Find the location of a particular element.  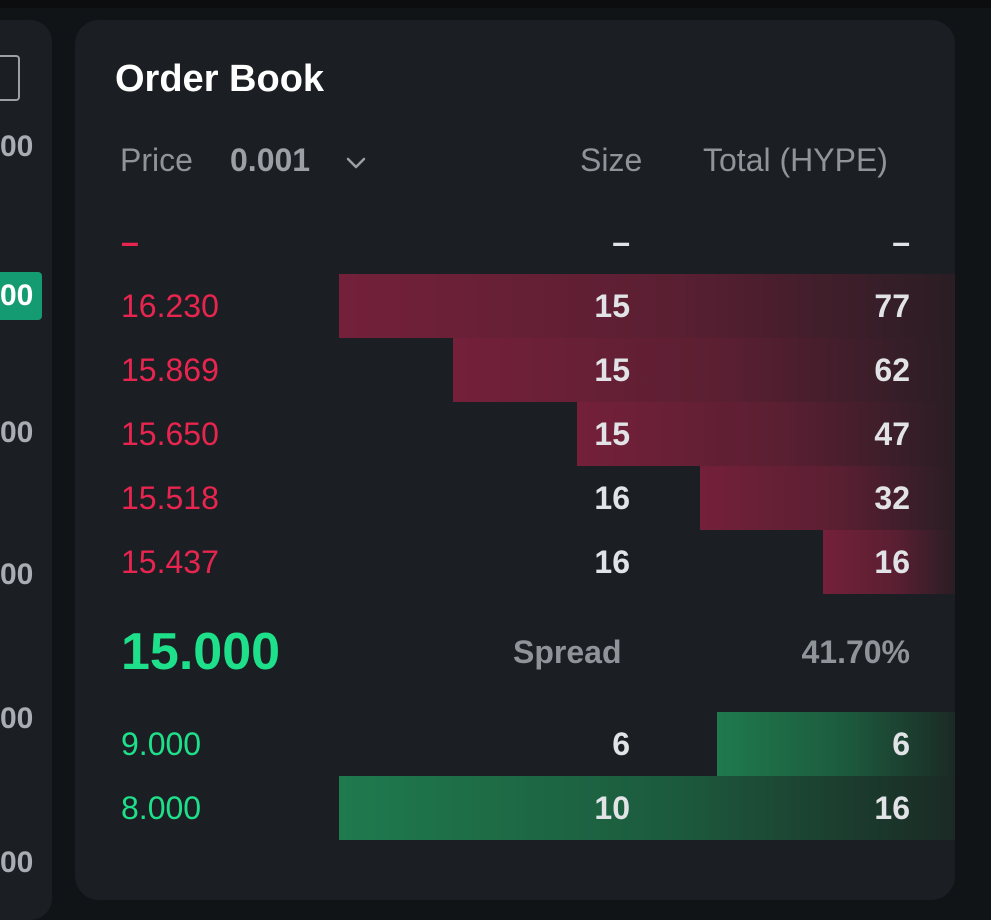

bid-row: 9.000 6 6 is located at coordinates (515, 744).